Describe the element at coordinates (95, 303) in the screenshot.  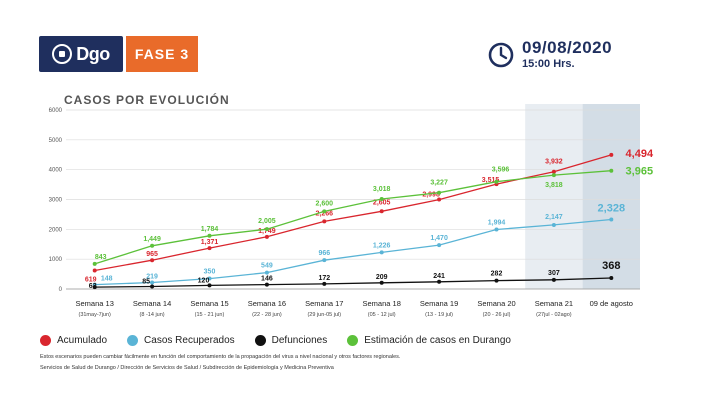
I see `x-tick-label: Semana 13` at that location.